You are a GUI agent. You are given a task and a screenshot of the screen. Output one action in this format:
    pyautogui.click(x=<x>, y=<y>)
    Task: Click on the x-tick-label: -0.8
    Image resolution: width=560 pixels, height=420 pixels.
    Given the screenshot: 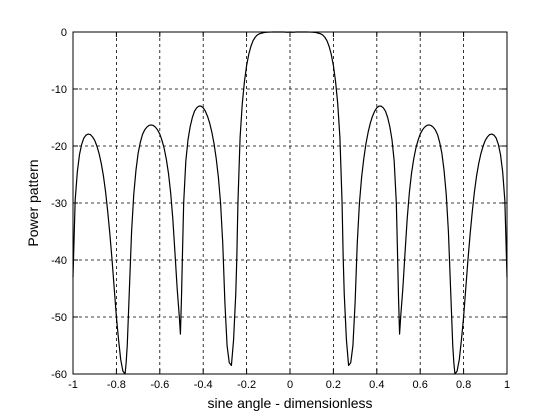 What is the action you would take?
    pyautogui.click(x=116, y=385)
    